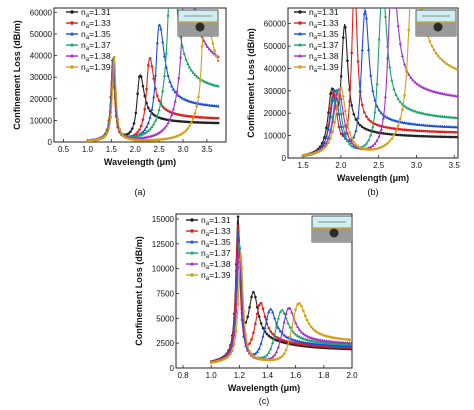 Image resolution: width=474 pixels, height=410 pixels. Describe the element at coordinates (41, 120) in the screenshot. I see `y-tick-label: 10000` at that location.